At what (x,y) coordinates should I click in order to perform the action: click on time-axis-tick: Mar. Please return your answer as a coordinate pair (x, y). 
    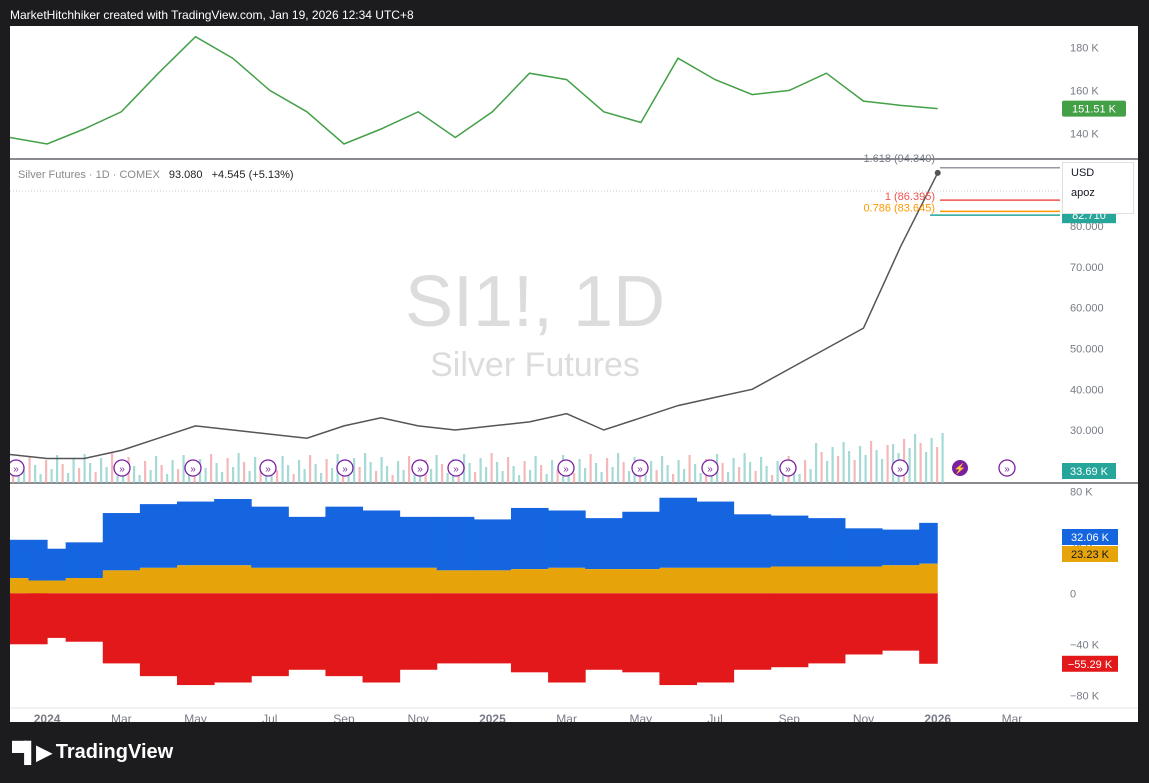
    Looking at the image, I should click on (1012, 717).